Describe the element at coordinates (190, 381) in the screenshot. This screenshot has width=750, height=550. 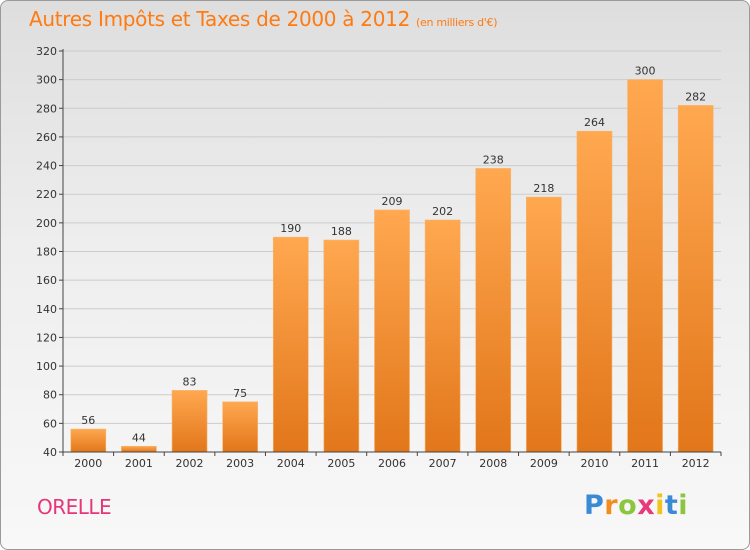
I see `value-label-2002: 83` at that location.